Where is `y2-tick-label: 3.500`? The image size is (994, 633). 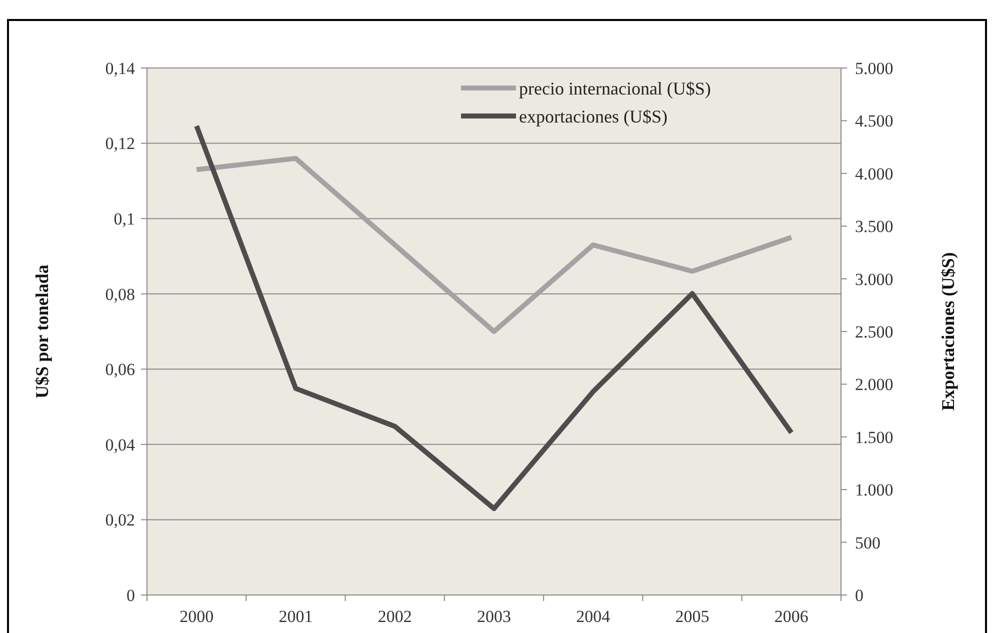 y2-tick-label: 3.500 is located at coordinates (874, 226).